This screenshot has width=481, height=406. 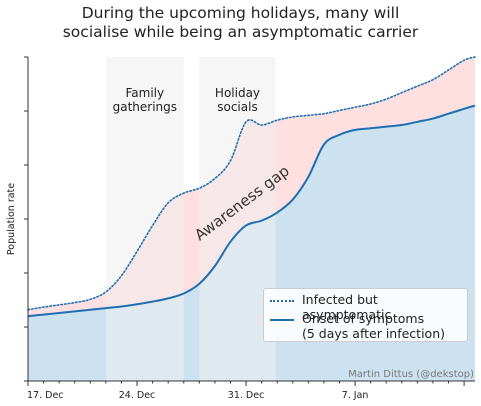 What do you see at coordinates (355, 395) in the screenshot?
I see `x-tick-label-3: 7. Jan` at bounding box center [355, 395].